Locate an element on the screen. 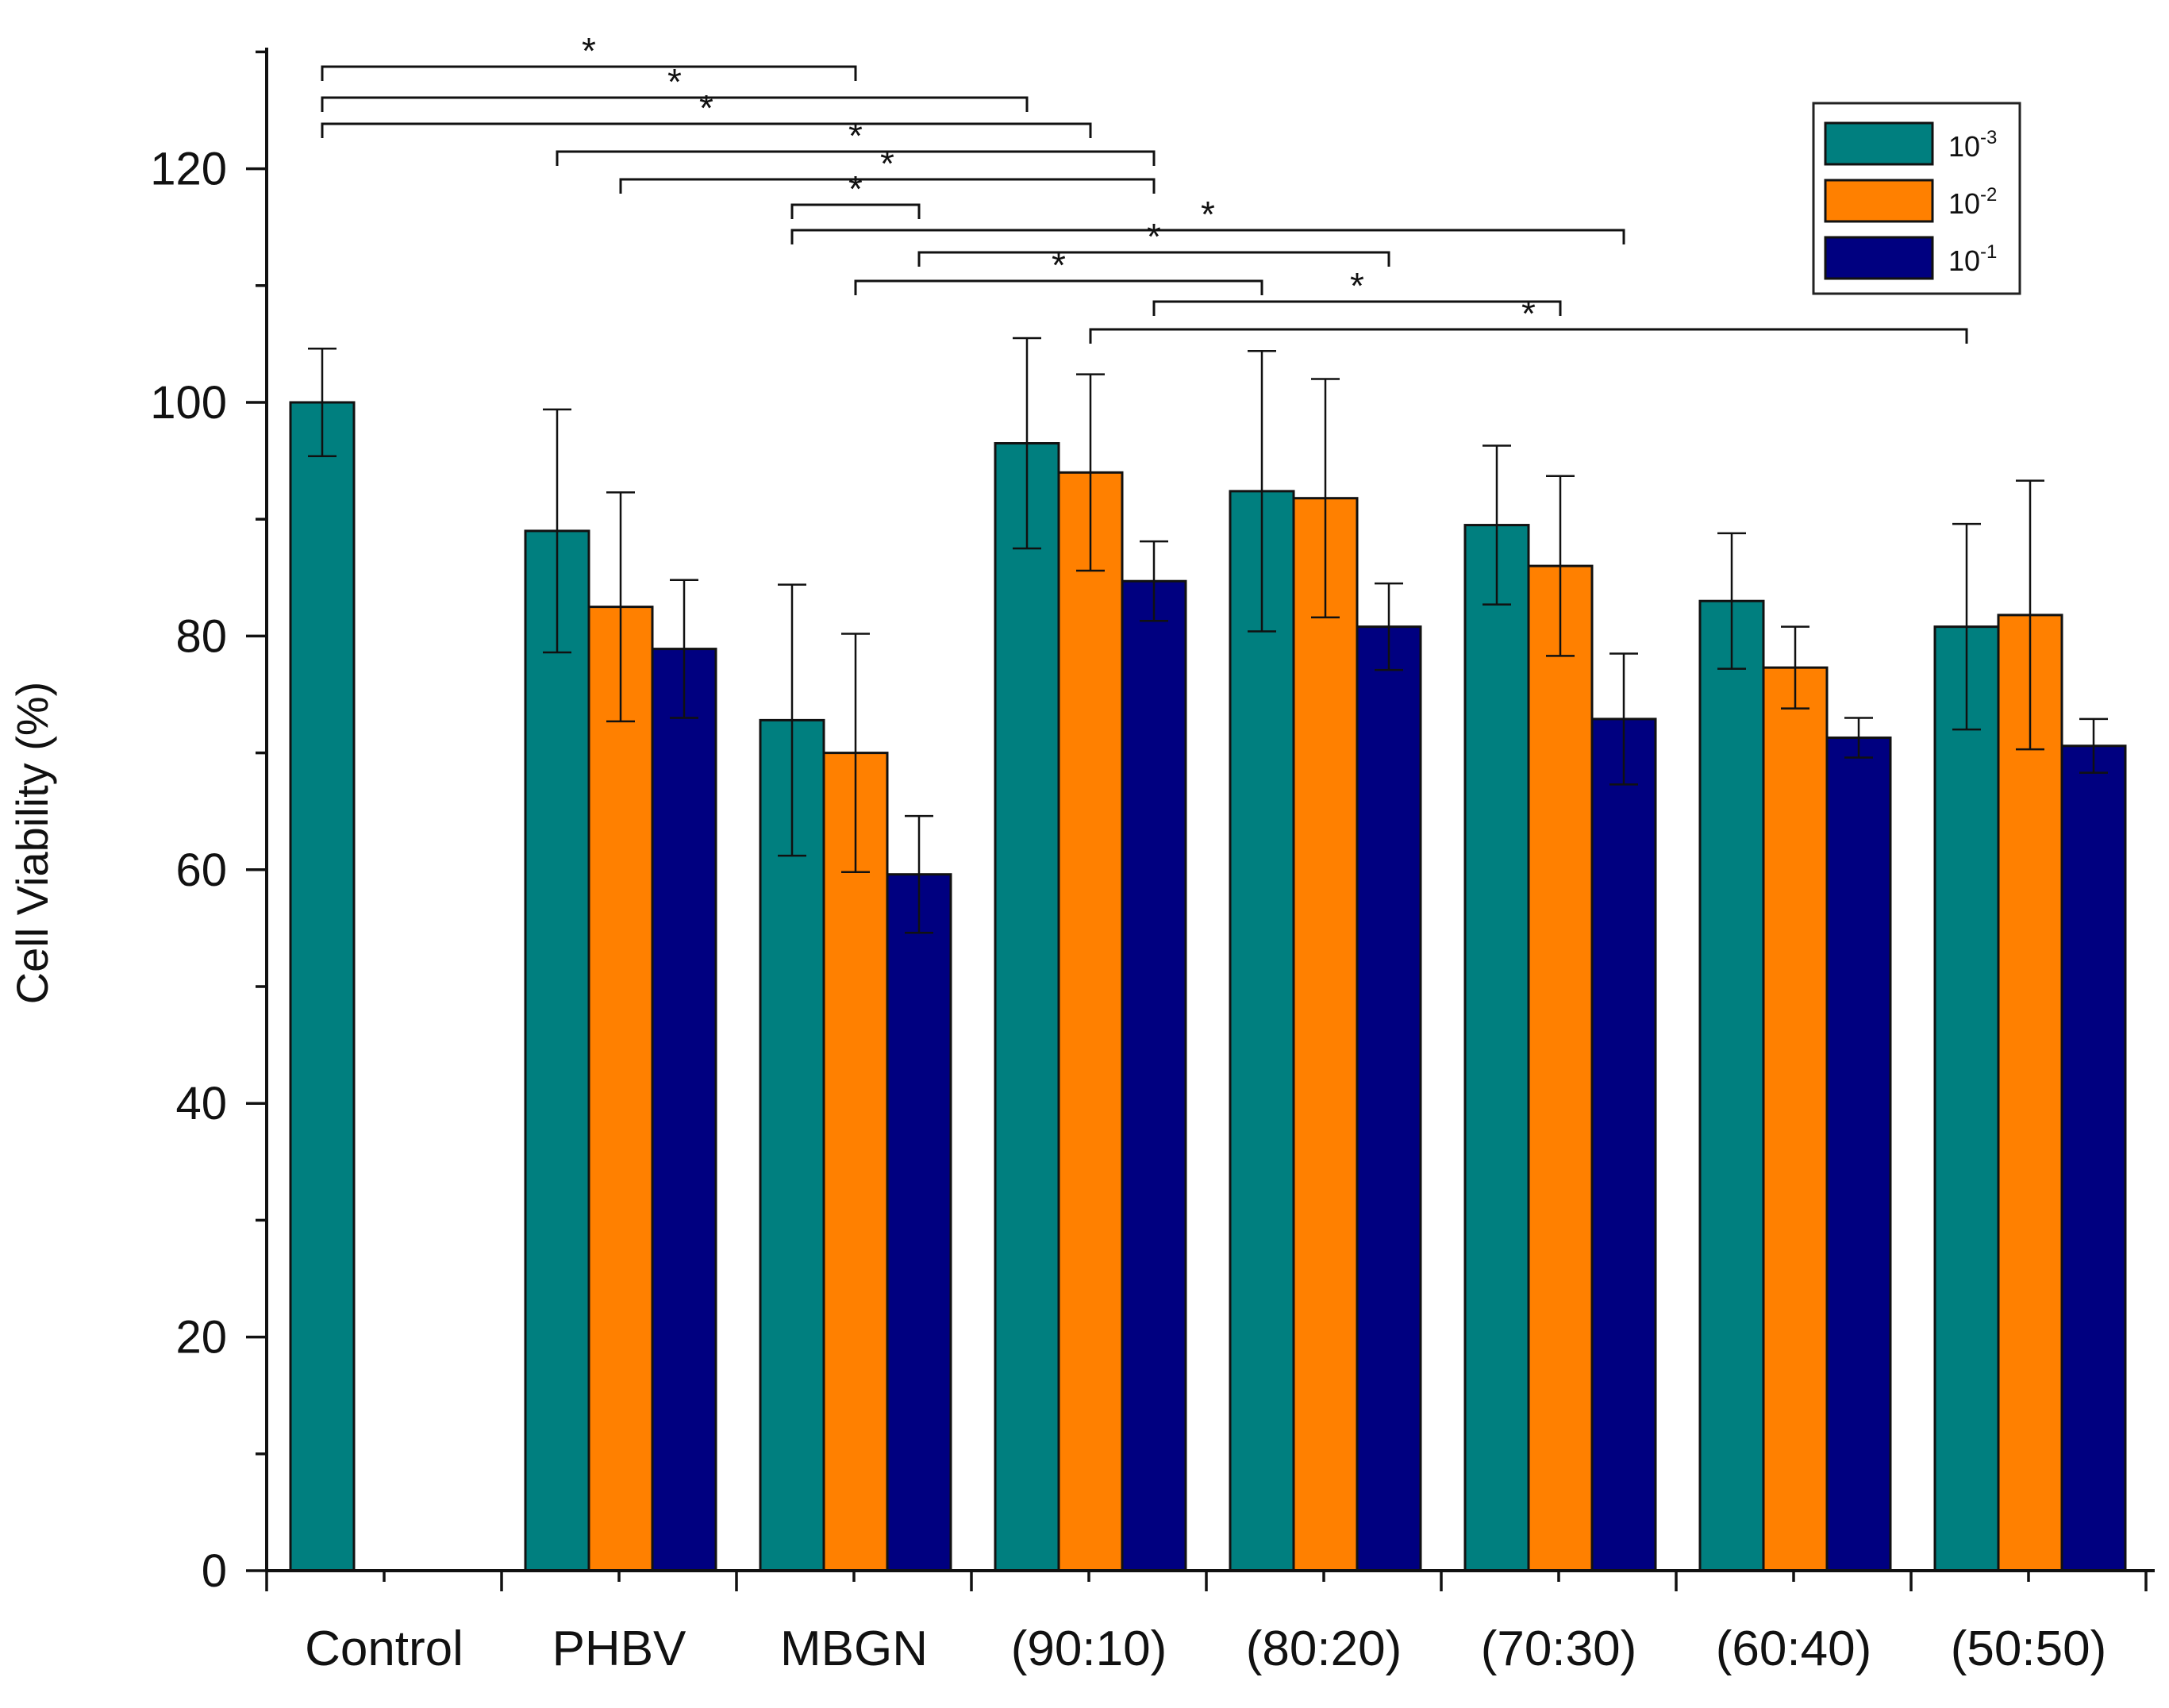  significance-layer: * * * * * * * * * * * is located at coordinates (1144, 187).